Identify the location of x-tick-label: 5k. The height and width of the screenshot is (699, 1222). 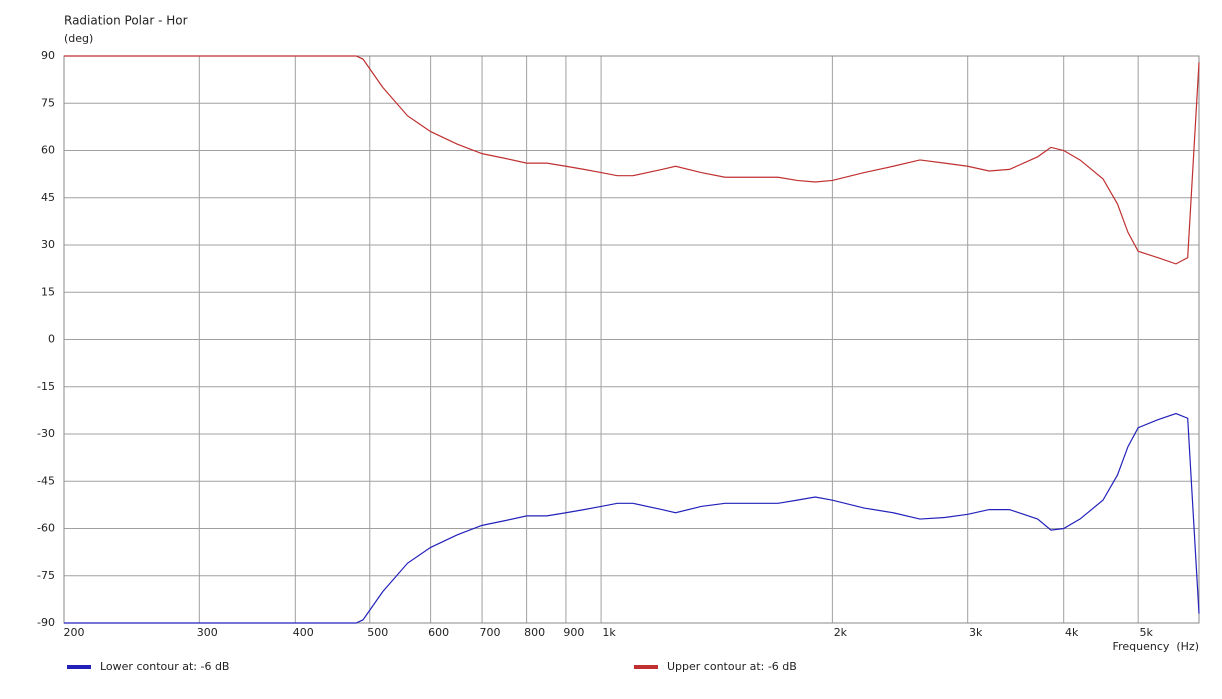
(1146, 632).